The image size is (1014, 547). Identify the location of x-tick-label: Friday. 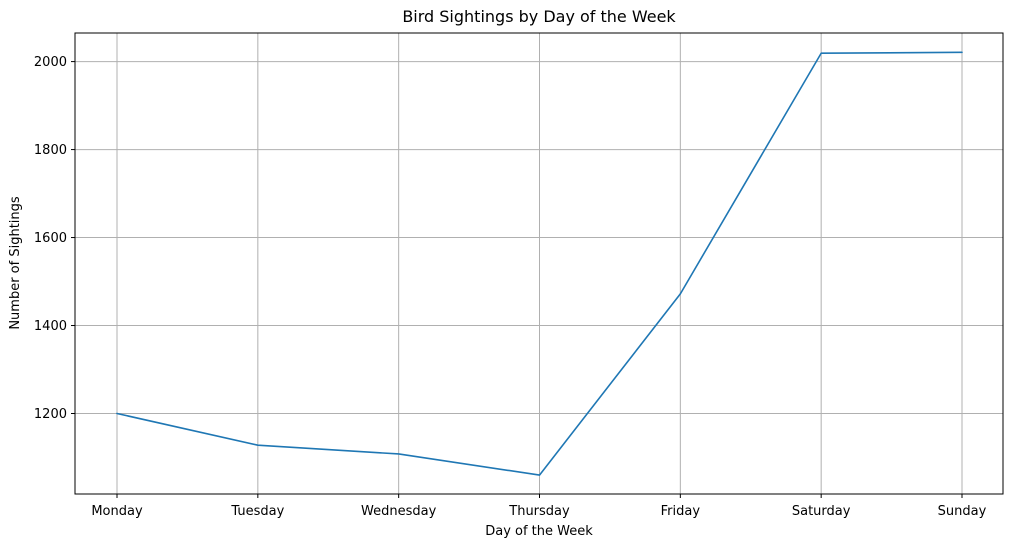
(681, 511).